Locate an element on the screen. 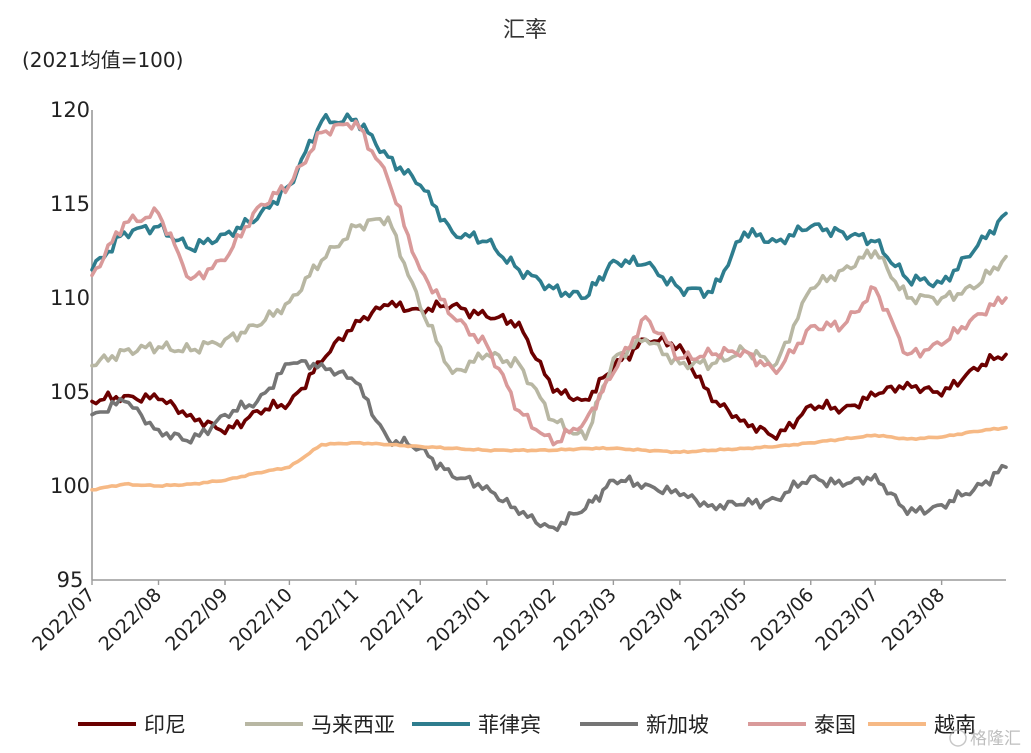  y-tick-label: 110 is located at coordinates (70, 298).